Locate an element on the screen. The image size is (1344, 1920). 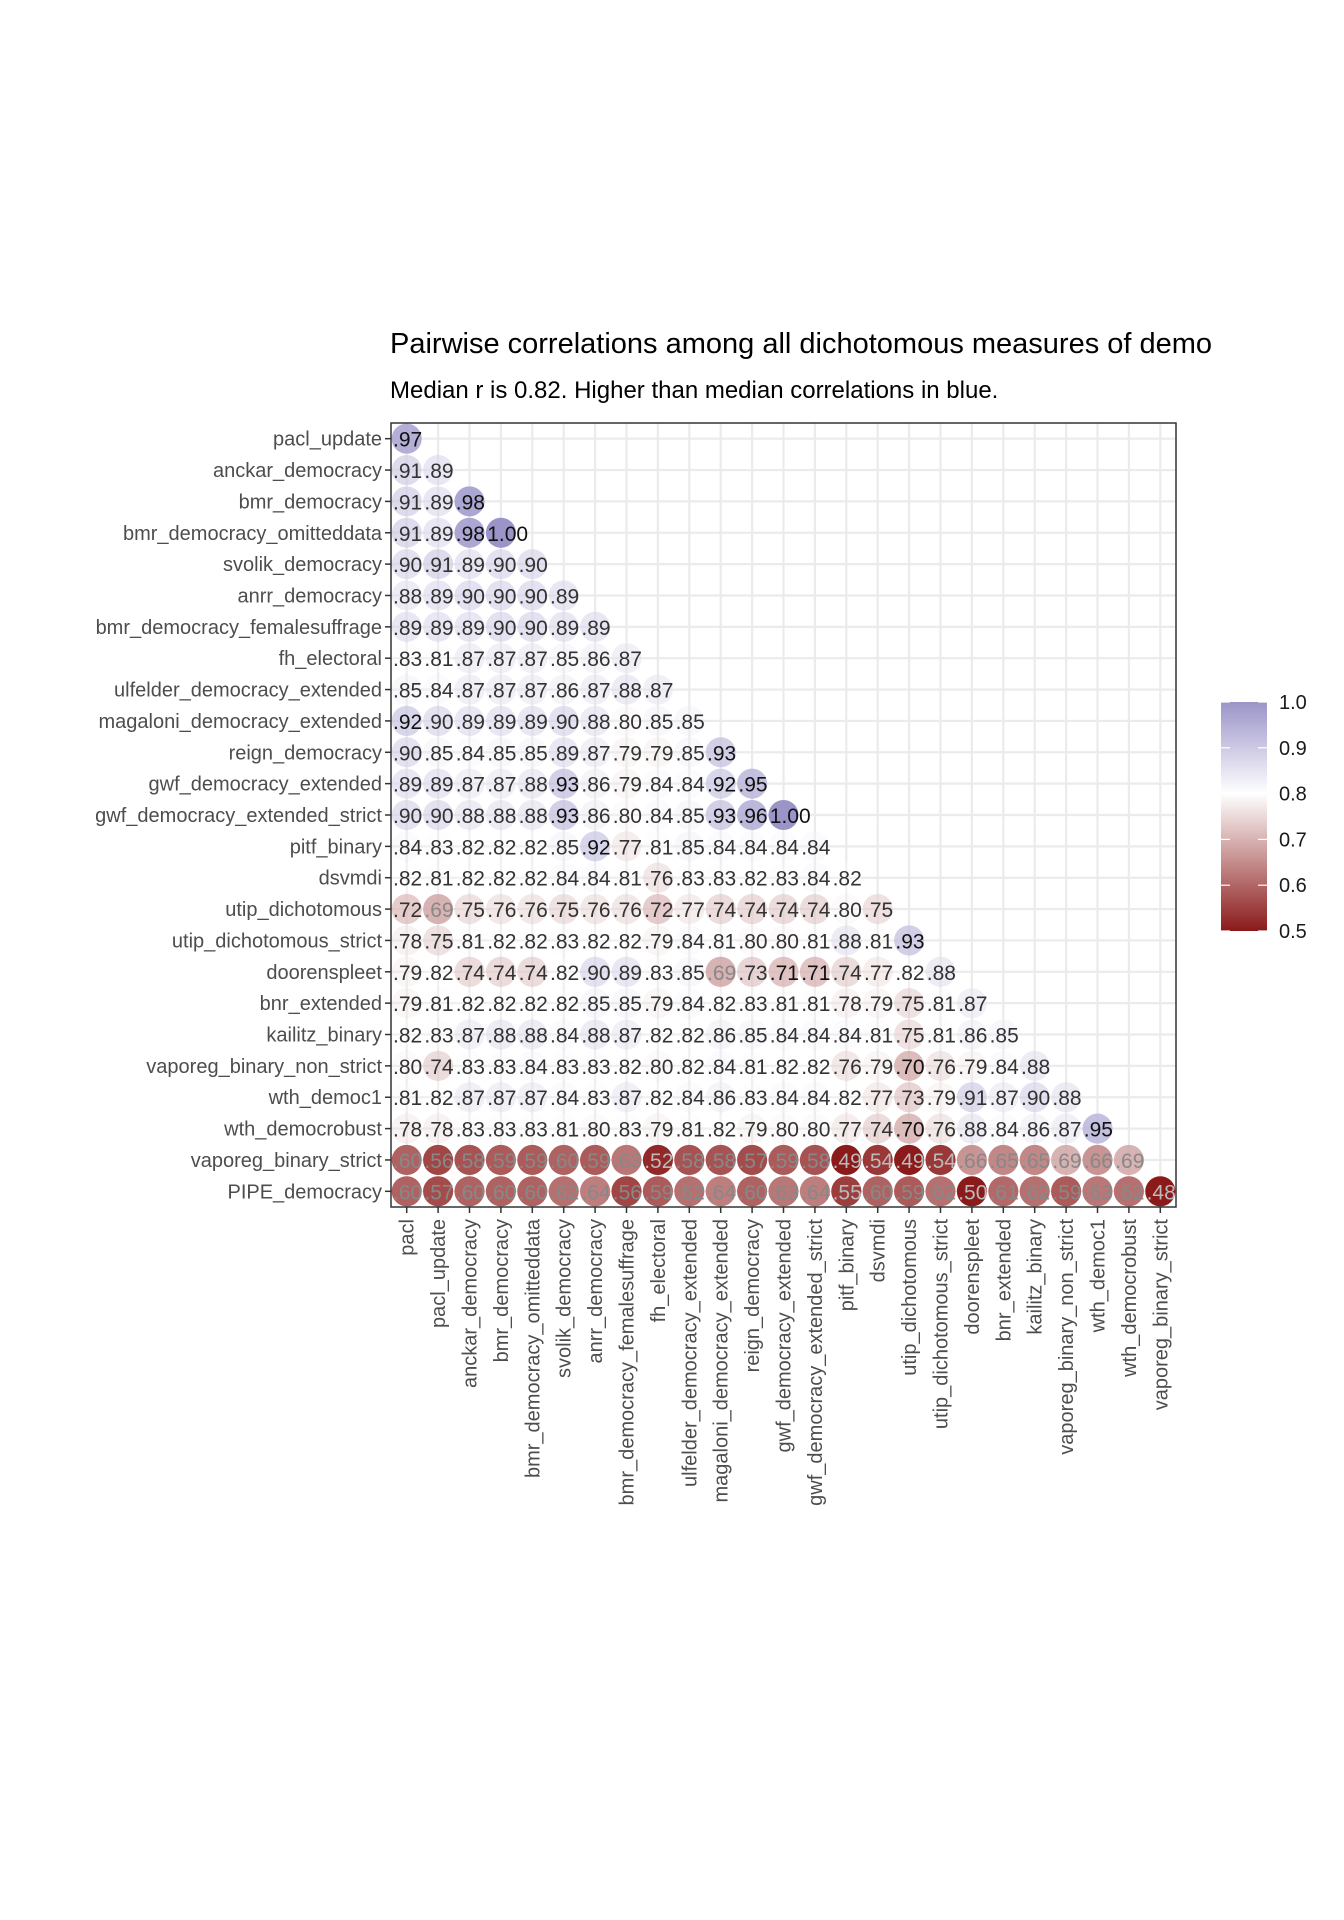
correlation-value-label: .69 is located at coordinates (438, 910).